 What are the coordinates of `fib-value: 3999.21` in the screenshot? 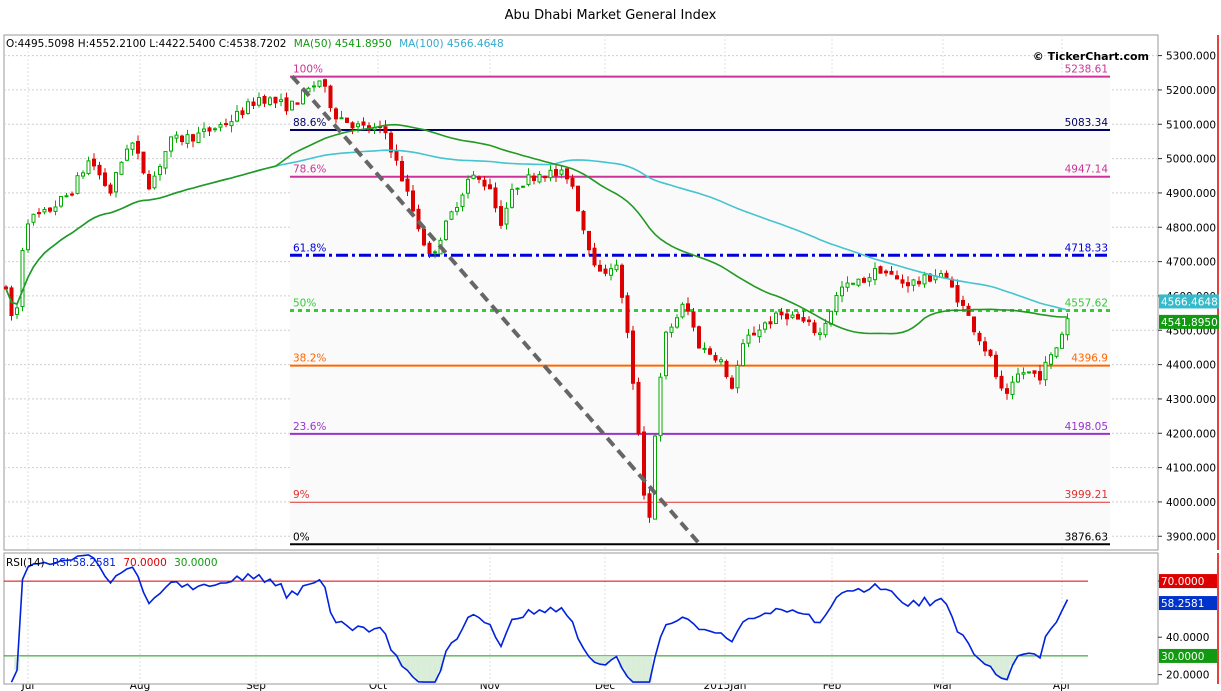 It's located at (1086, 495).